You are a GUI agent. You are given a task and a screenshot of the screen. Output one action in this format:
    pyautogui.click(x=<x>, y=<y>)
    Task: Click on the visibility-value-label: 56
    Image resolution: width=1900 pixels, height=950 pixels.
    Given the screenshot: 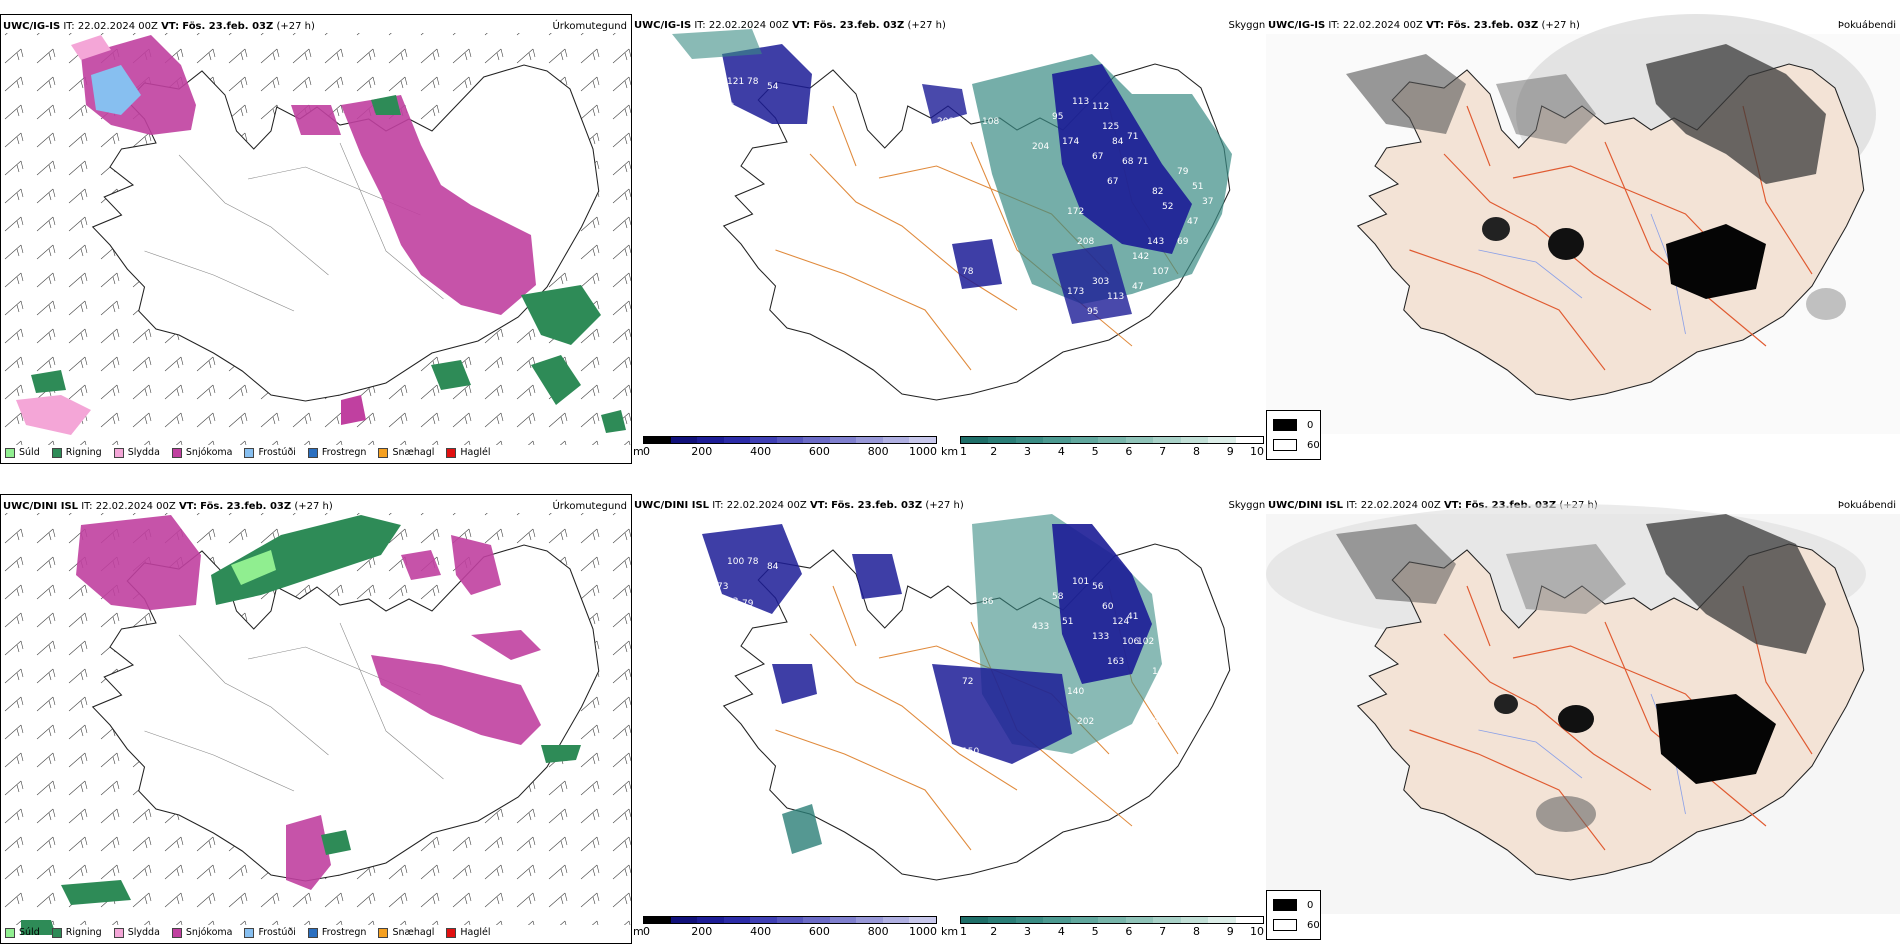 What is the action you would take?
    pyautogui.click(x=1098, y=587)
    